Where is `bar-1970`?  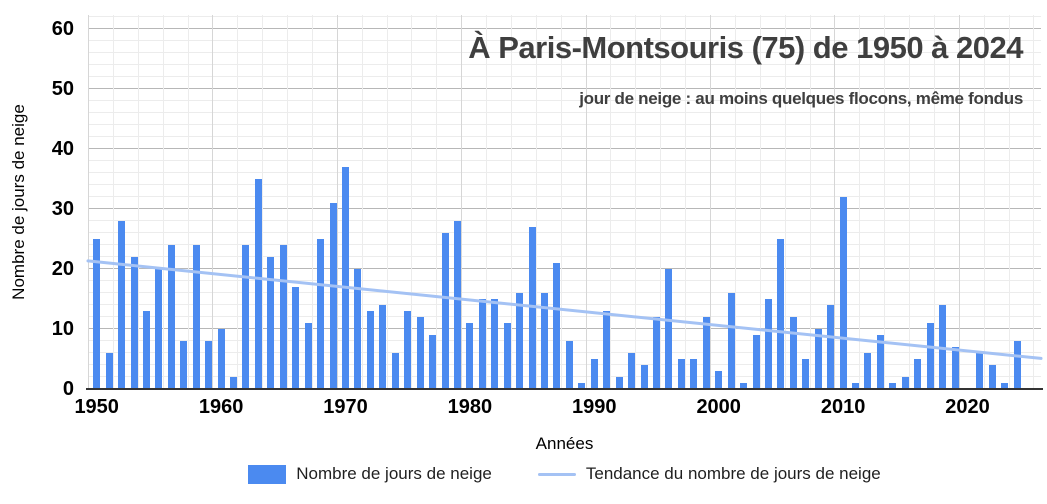 bar-1970 is located at coordinates (345, 278).